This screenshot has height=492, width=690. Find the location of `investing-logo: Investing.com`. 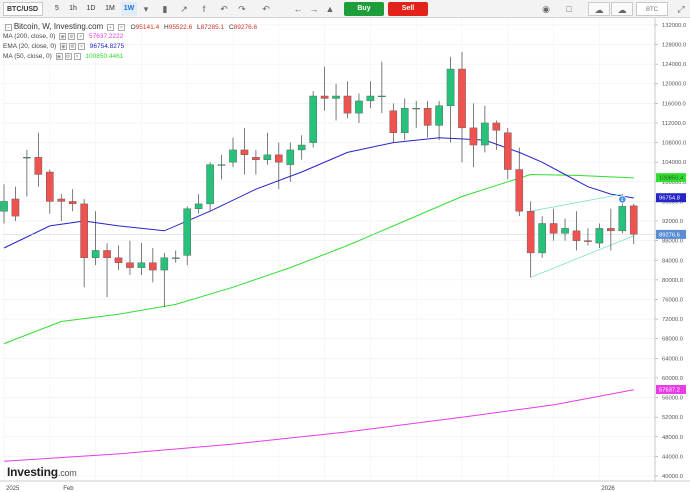

investing-logo: Investing.com is located at coordinates (42, 472).